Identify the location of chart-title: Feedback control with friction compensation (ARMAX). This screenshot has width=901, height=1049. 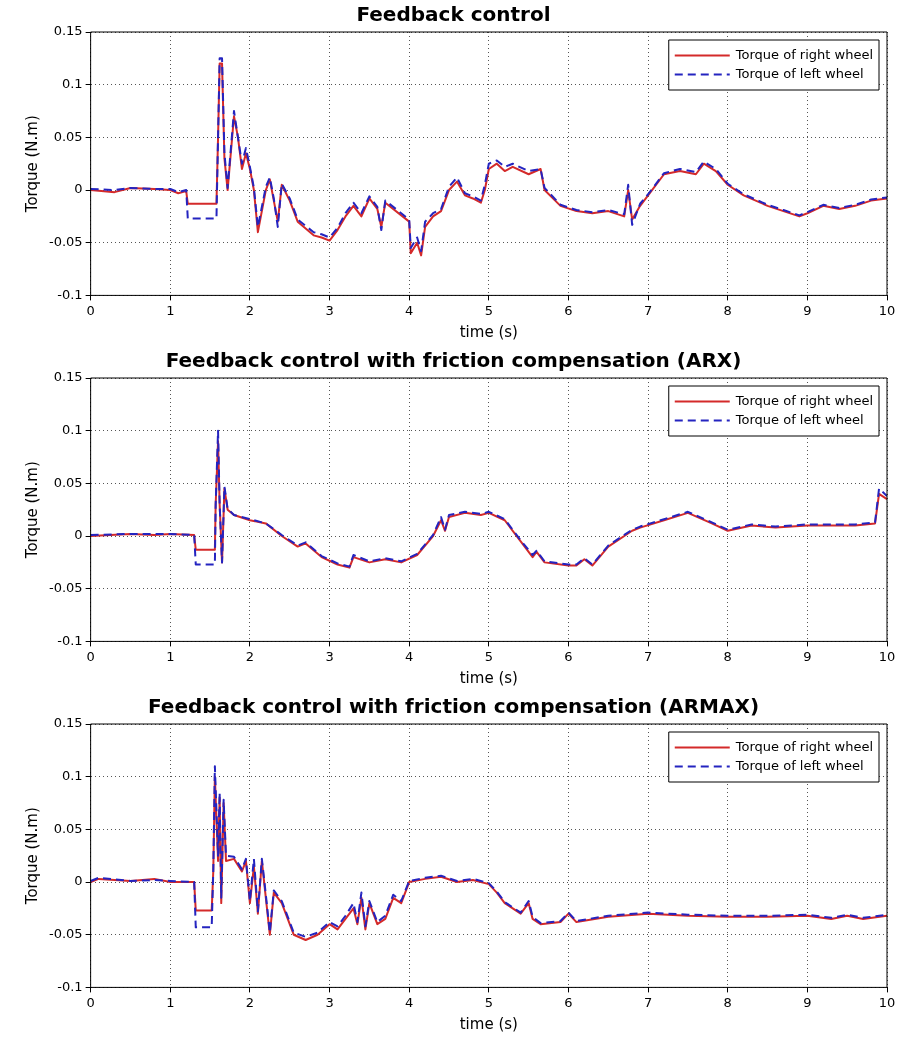
(453, 706).